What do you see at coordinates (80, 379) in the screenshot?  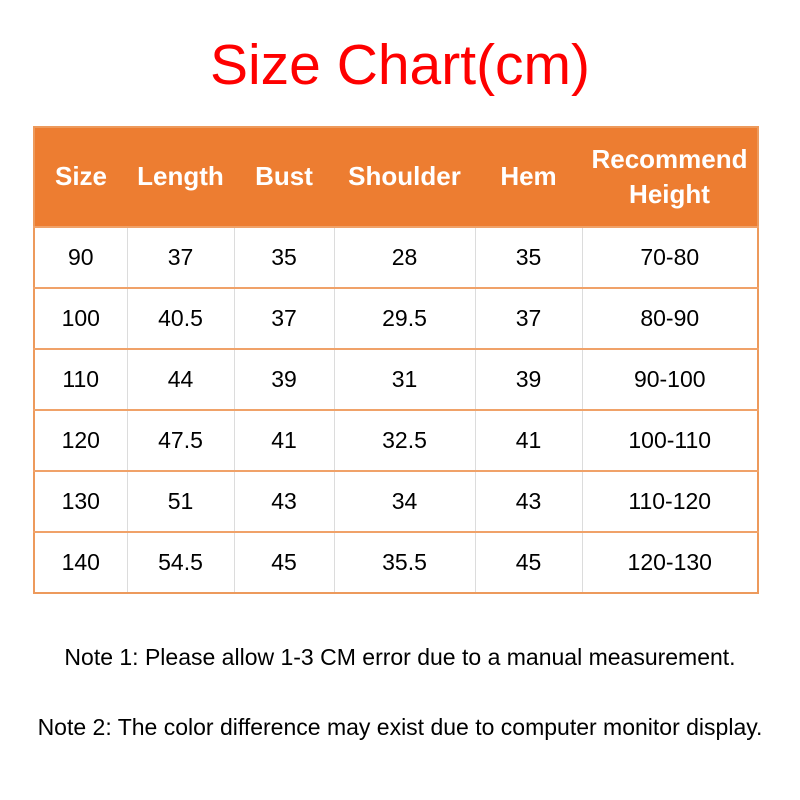 I see `table-cell: 110` at bounding box center [80, 379].